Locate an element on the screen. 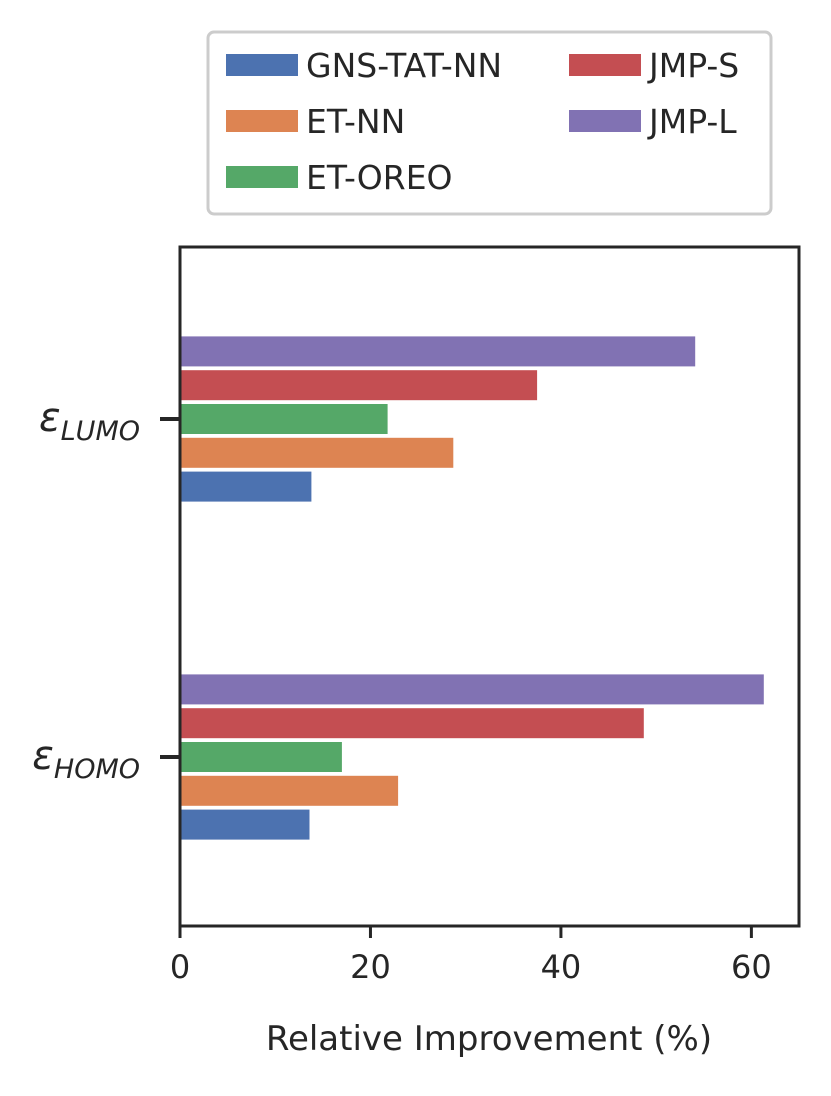 The width and height of the screenshot is (831, 1096). x-tick-label-0: 0 is located at coordinates (180, 967).